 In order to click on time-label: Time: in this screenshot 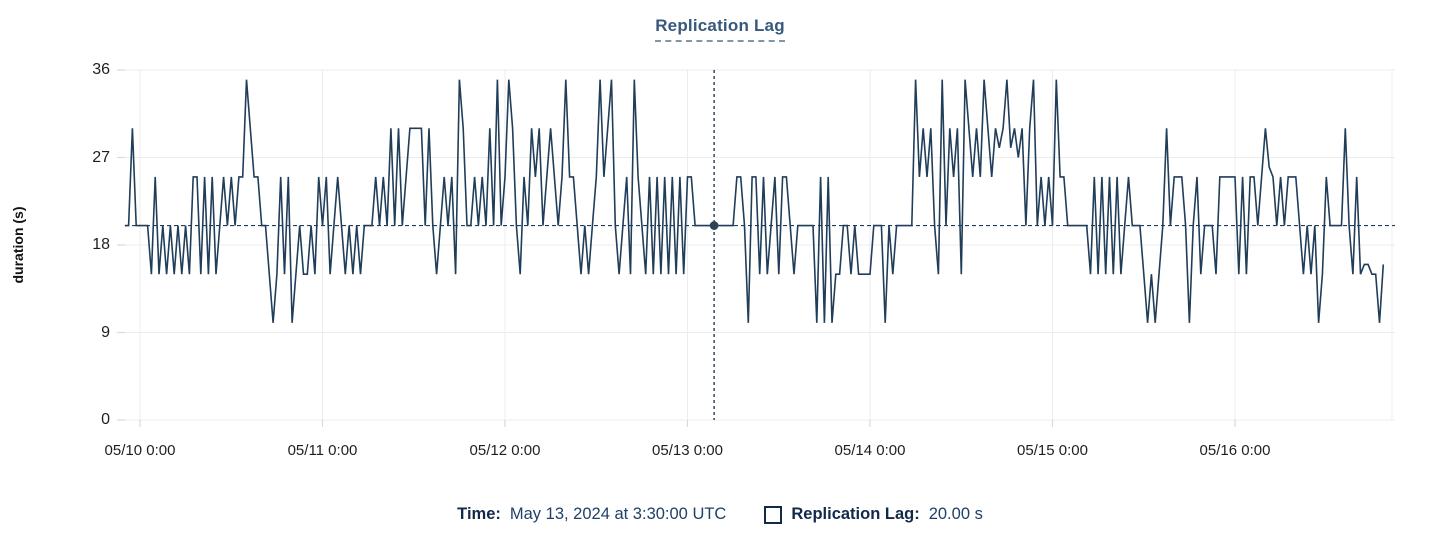, I will do `click(479, 514)`.